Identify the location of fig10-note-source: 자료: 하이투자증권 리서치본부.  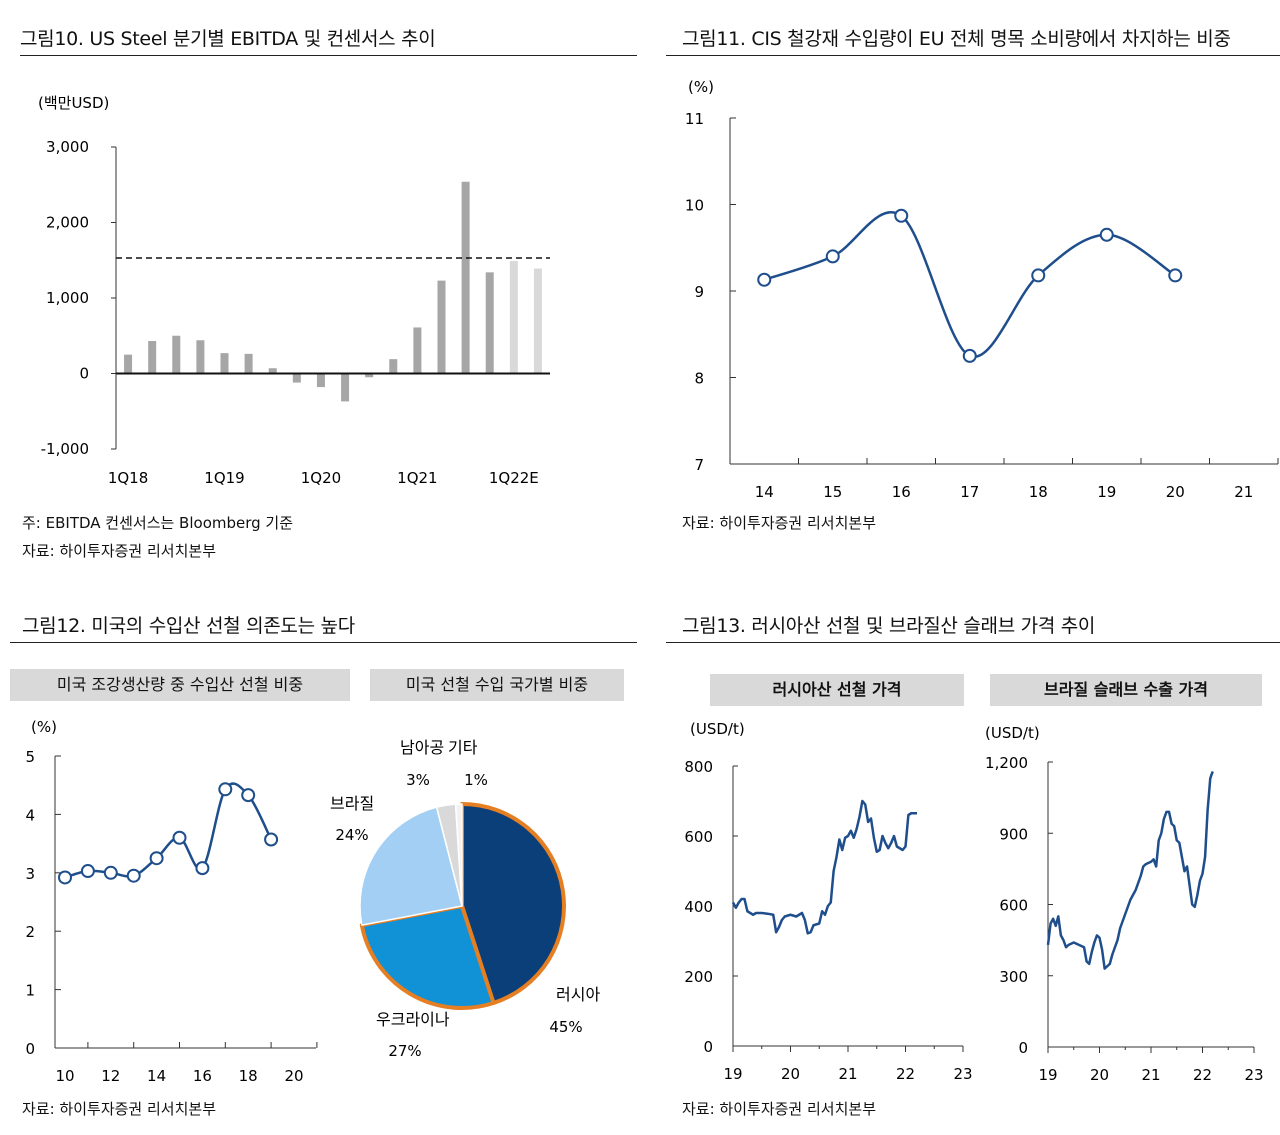
(119, 551).